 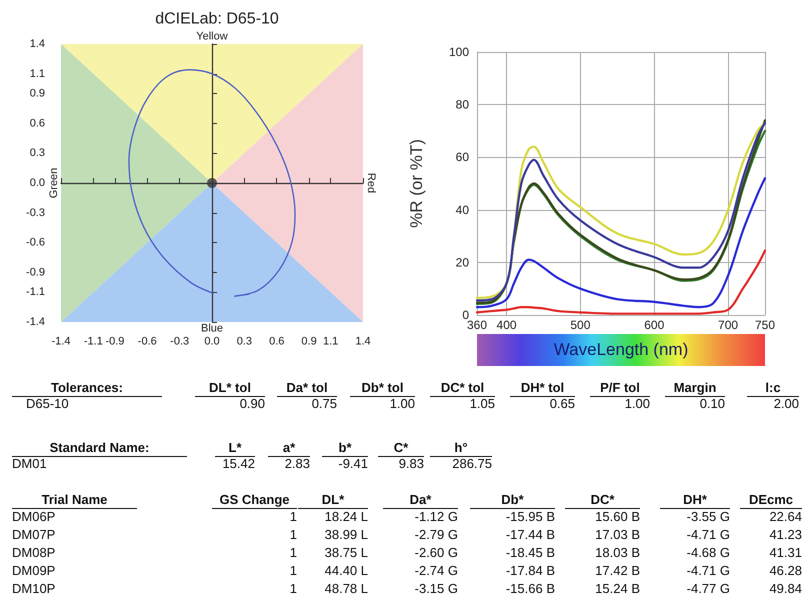 What do you see at coordinates (407, 552) in the screenshot?
I see `text: DM08P 1 38.75 L -2.60 G -18.45 B 18.03 B -4.68 G 41.31` at bounding box center [407, 552].